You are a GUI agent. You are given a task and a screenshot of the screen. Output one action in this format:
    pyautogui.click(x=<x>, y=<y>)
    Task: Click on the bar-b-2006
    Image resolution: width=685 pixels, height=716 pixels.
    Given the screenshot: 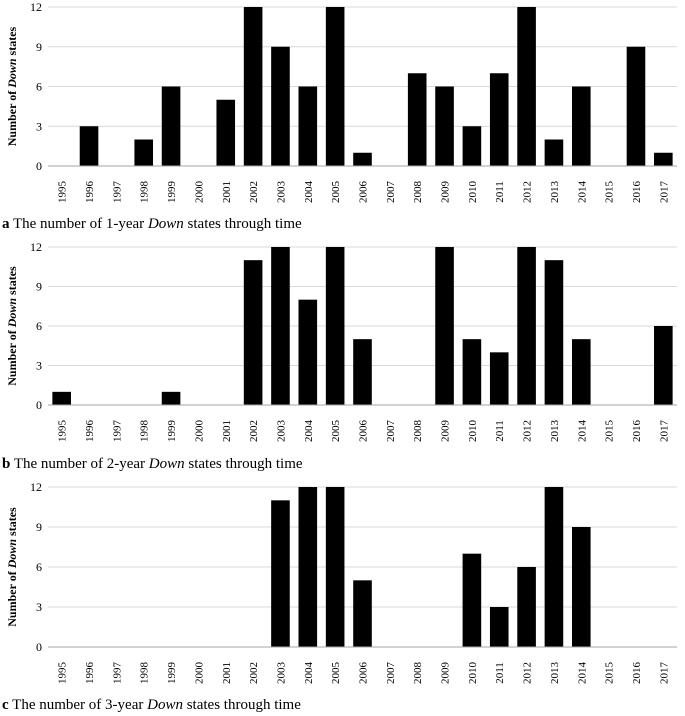 What is the action you would take?
    pyautogui.click(x=362, y=372)
    